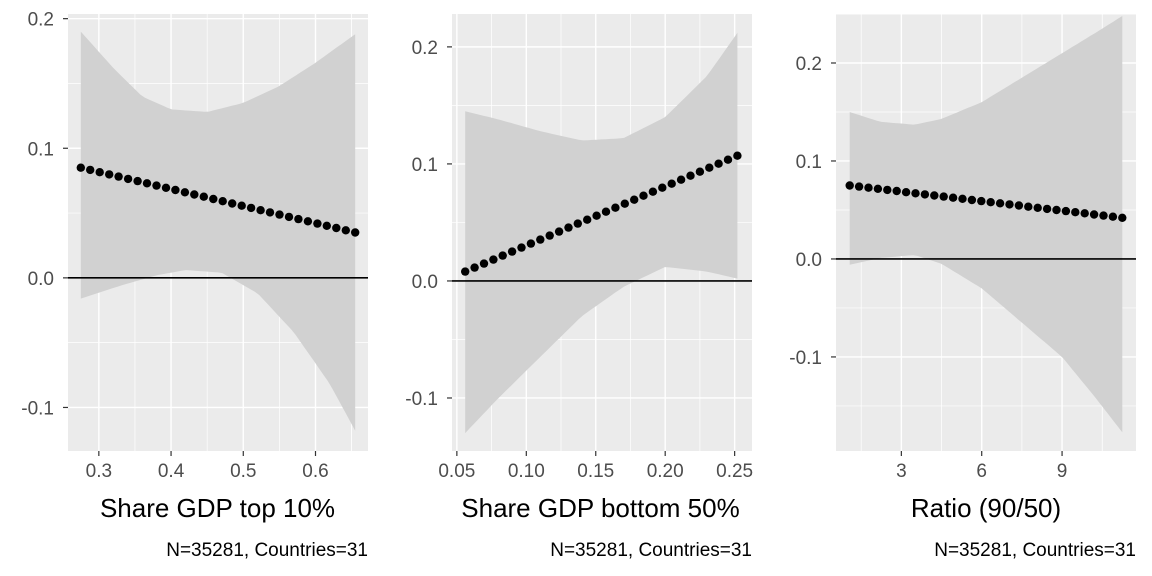  What do you see at coordinates (526, 471) in the screenshot?
I see `x-tick-label: 0.10` at bounding box center [526, 471].